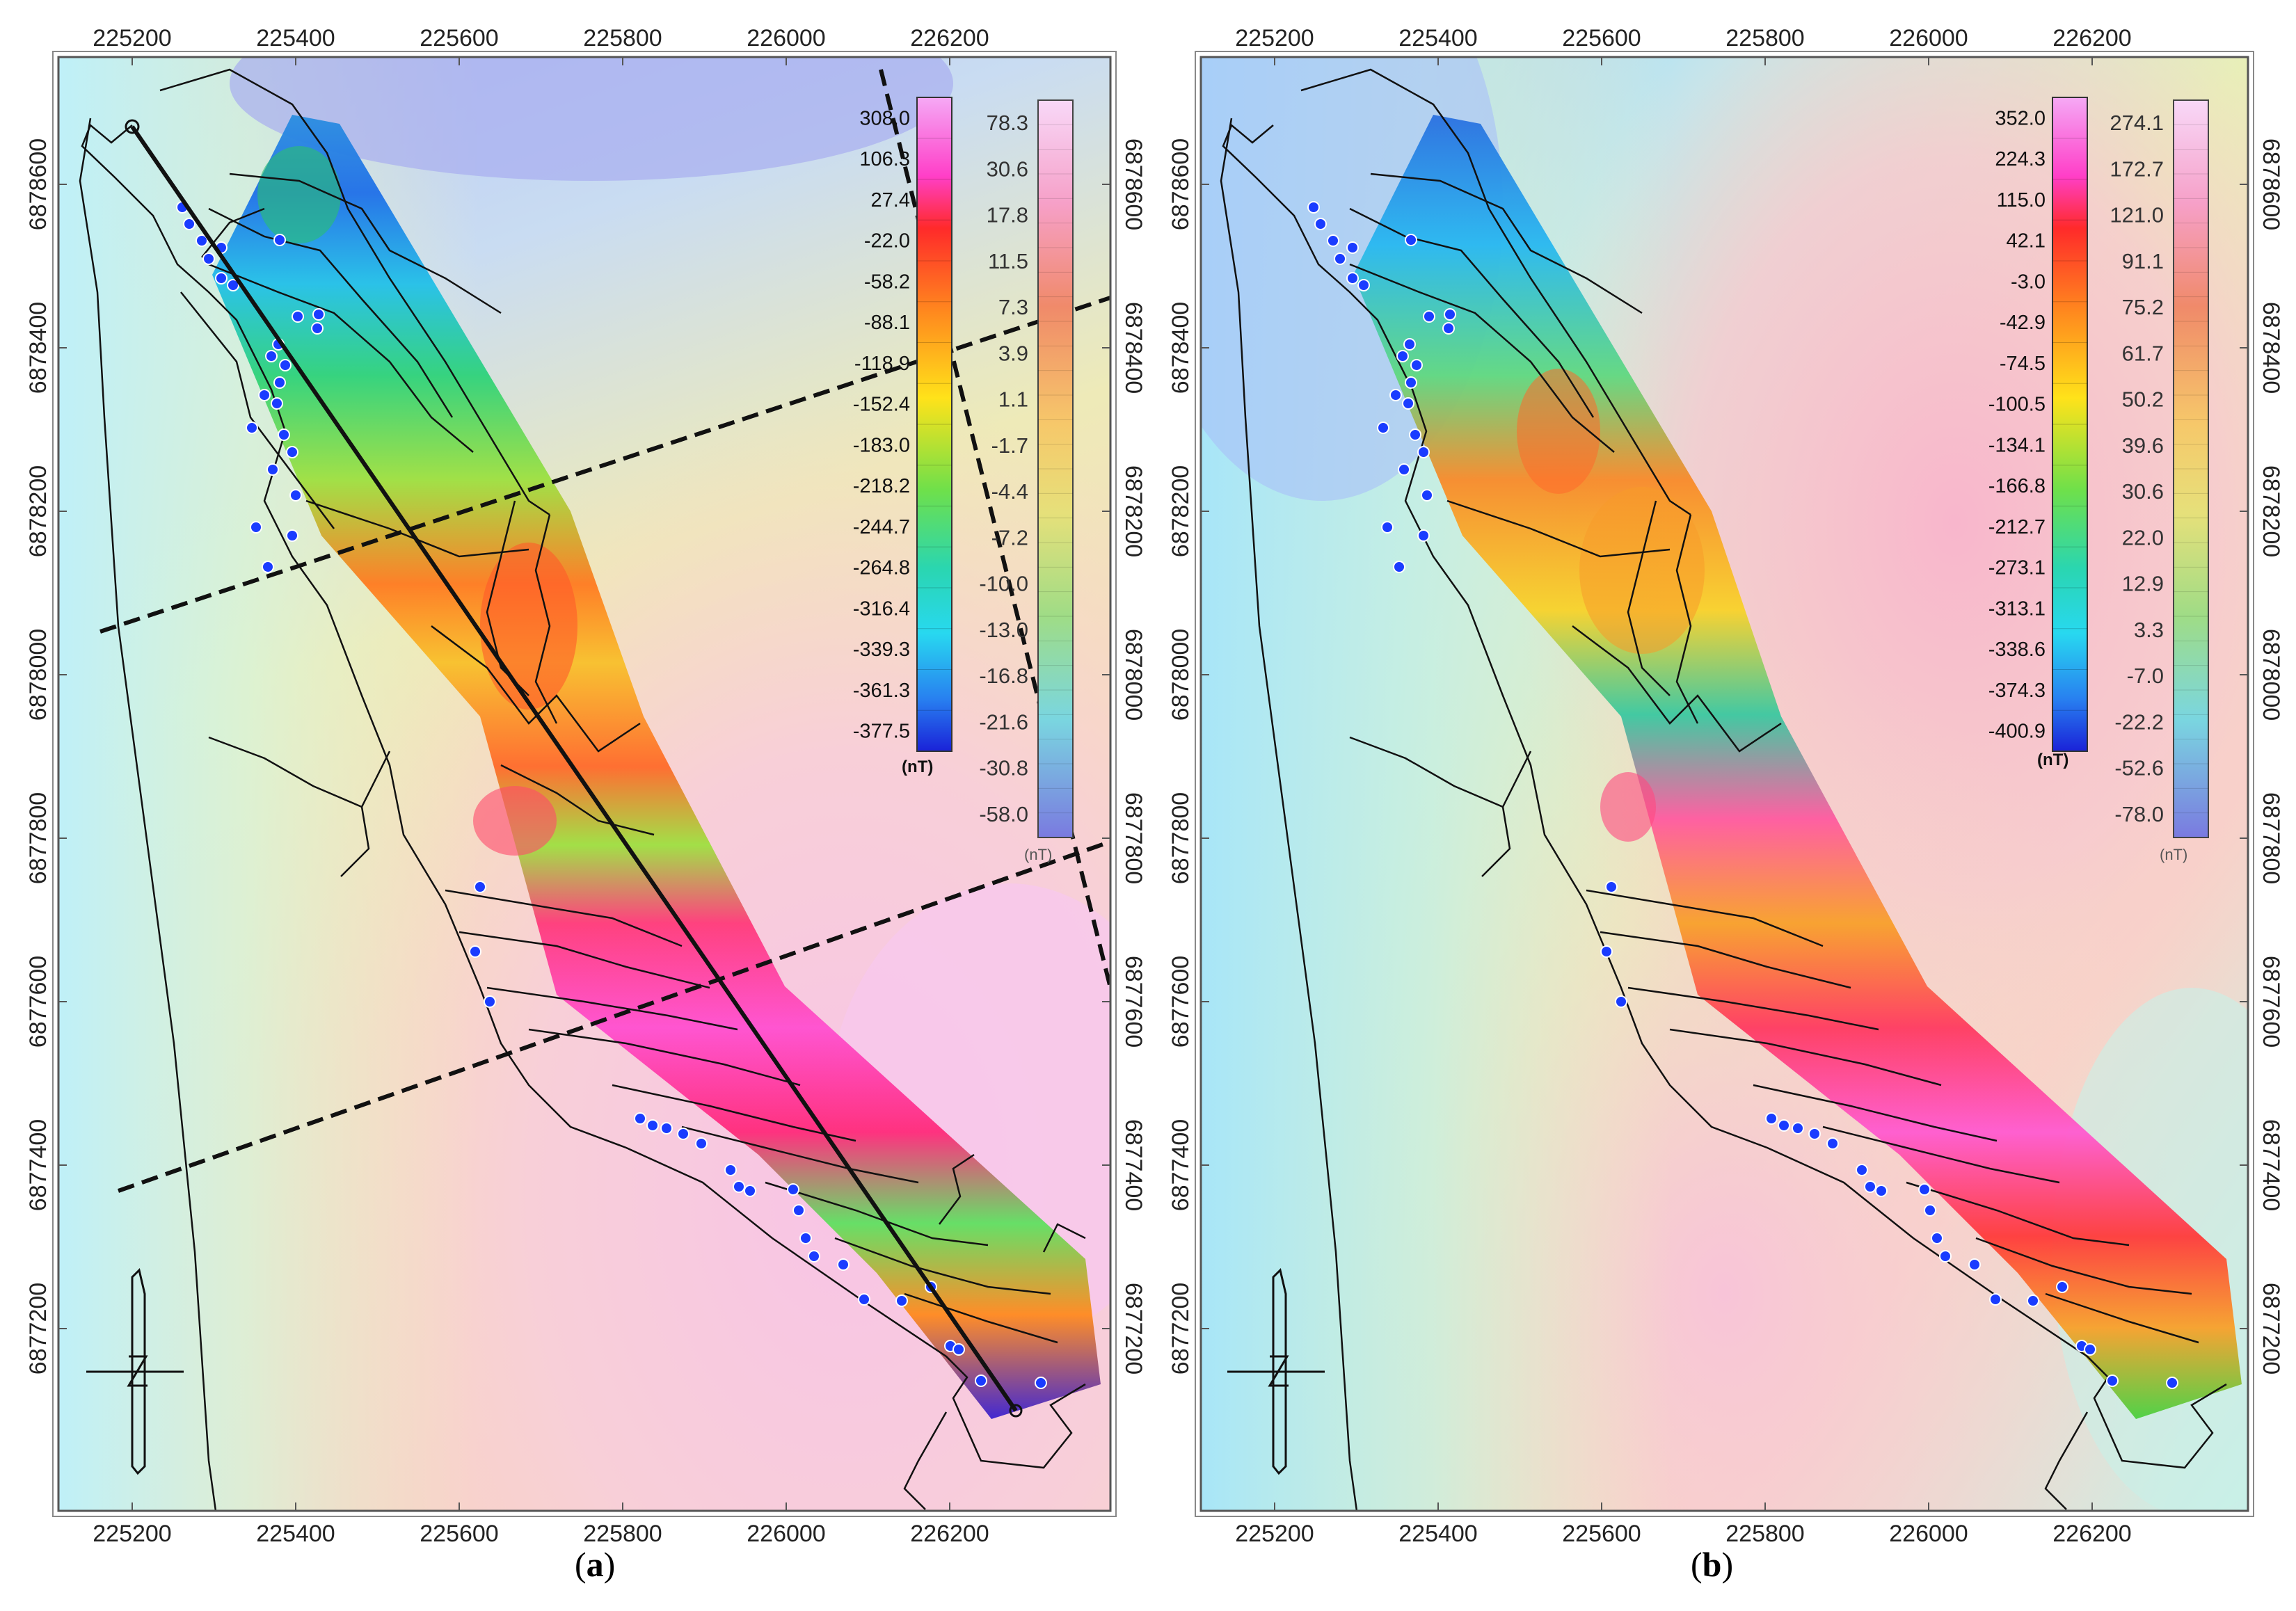  What do you see at coordinates (2143, 261) in the screenshot?
I see `colorbar-label: 91.1` at bounding box center [2143, 261].